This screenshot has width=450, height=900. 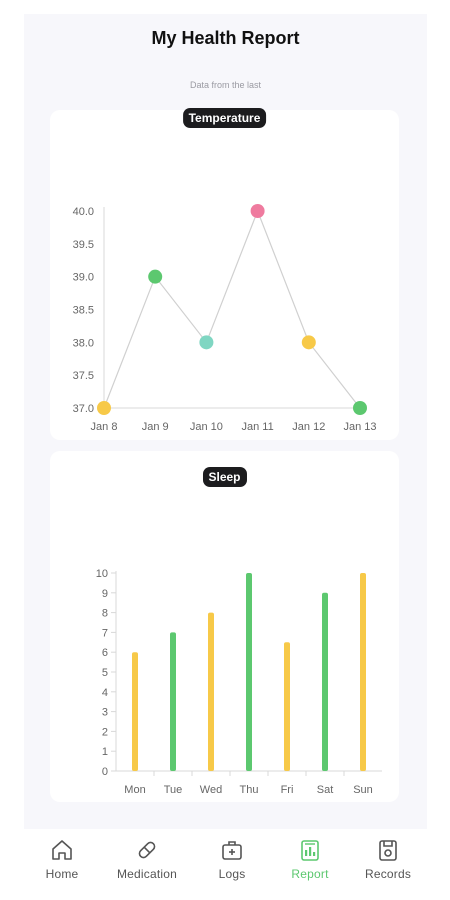 I want to click on temp-x-tick-label: Jan 11, so click(x=257, y=427).